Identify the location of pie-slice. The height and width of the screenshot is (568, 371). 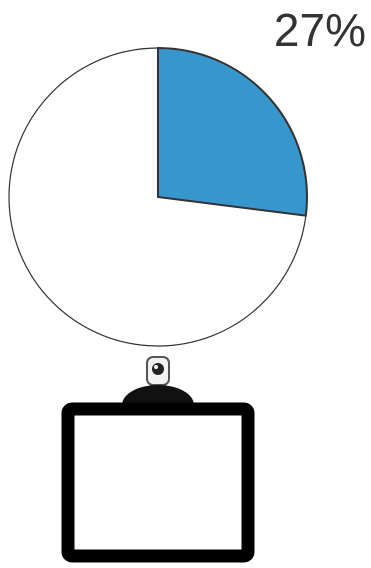
(232, 131).